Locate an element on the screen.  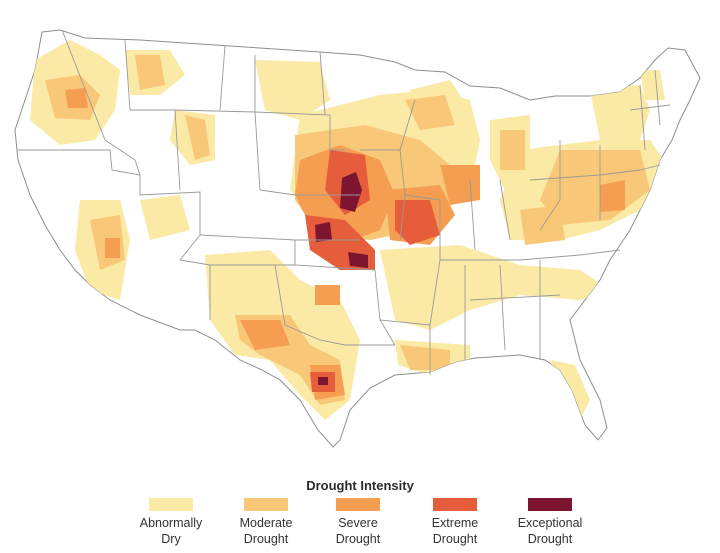
legend-title: Drought Intensity is located at coordinates (360, 485).